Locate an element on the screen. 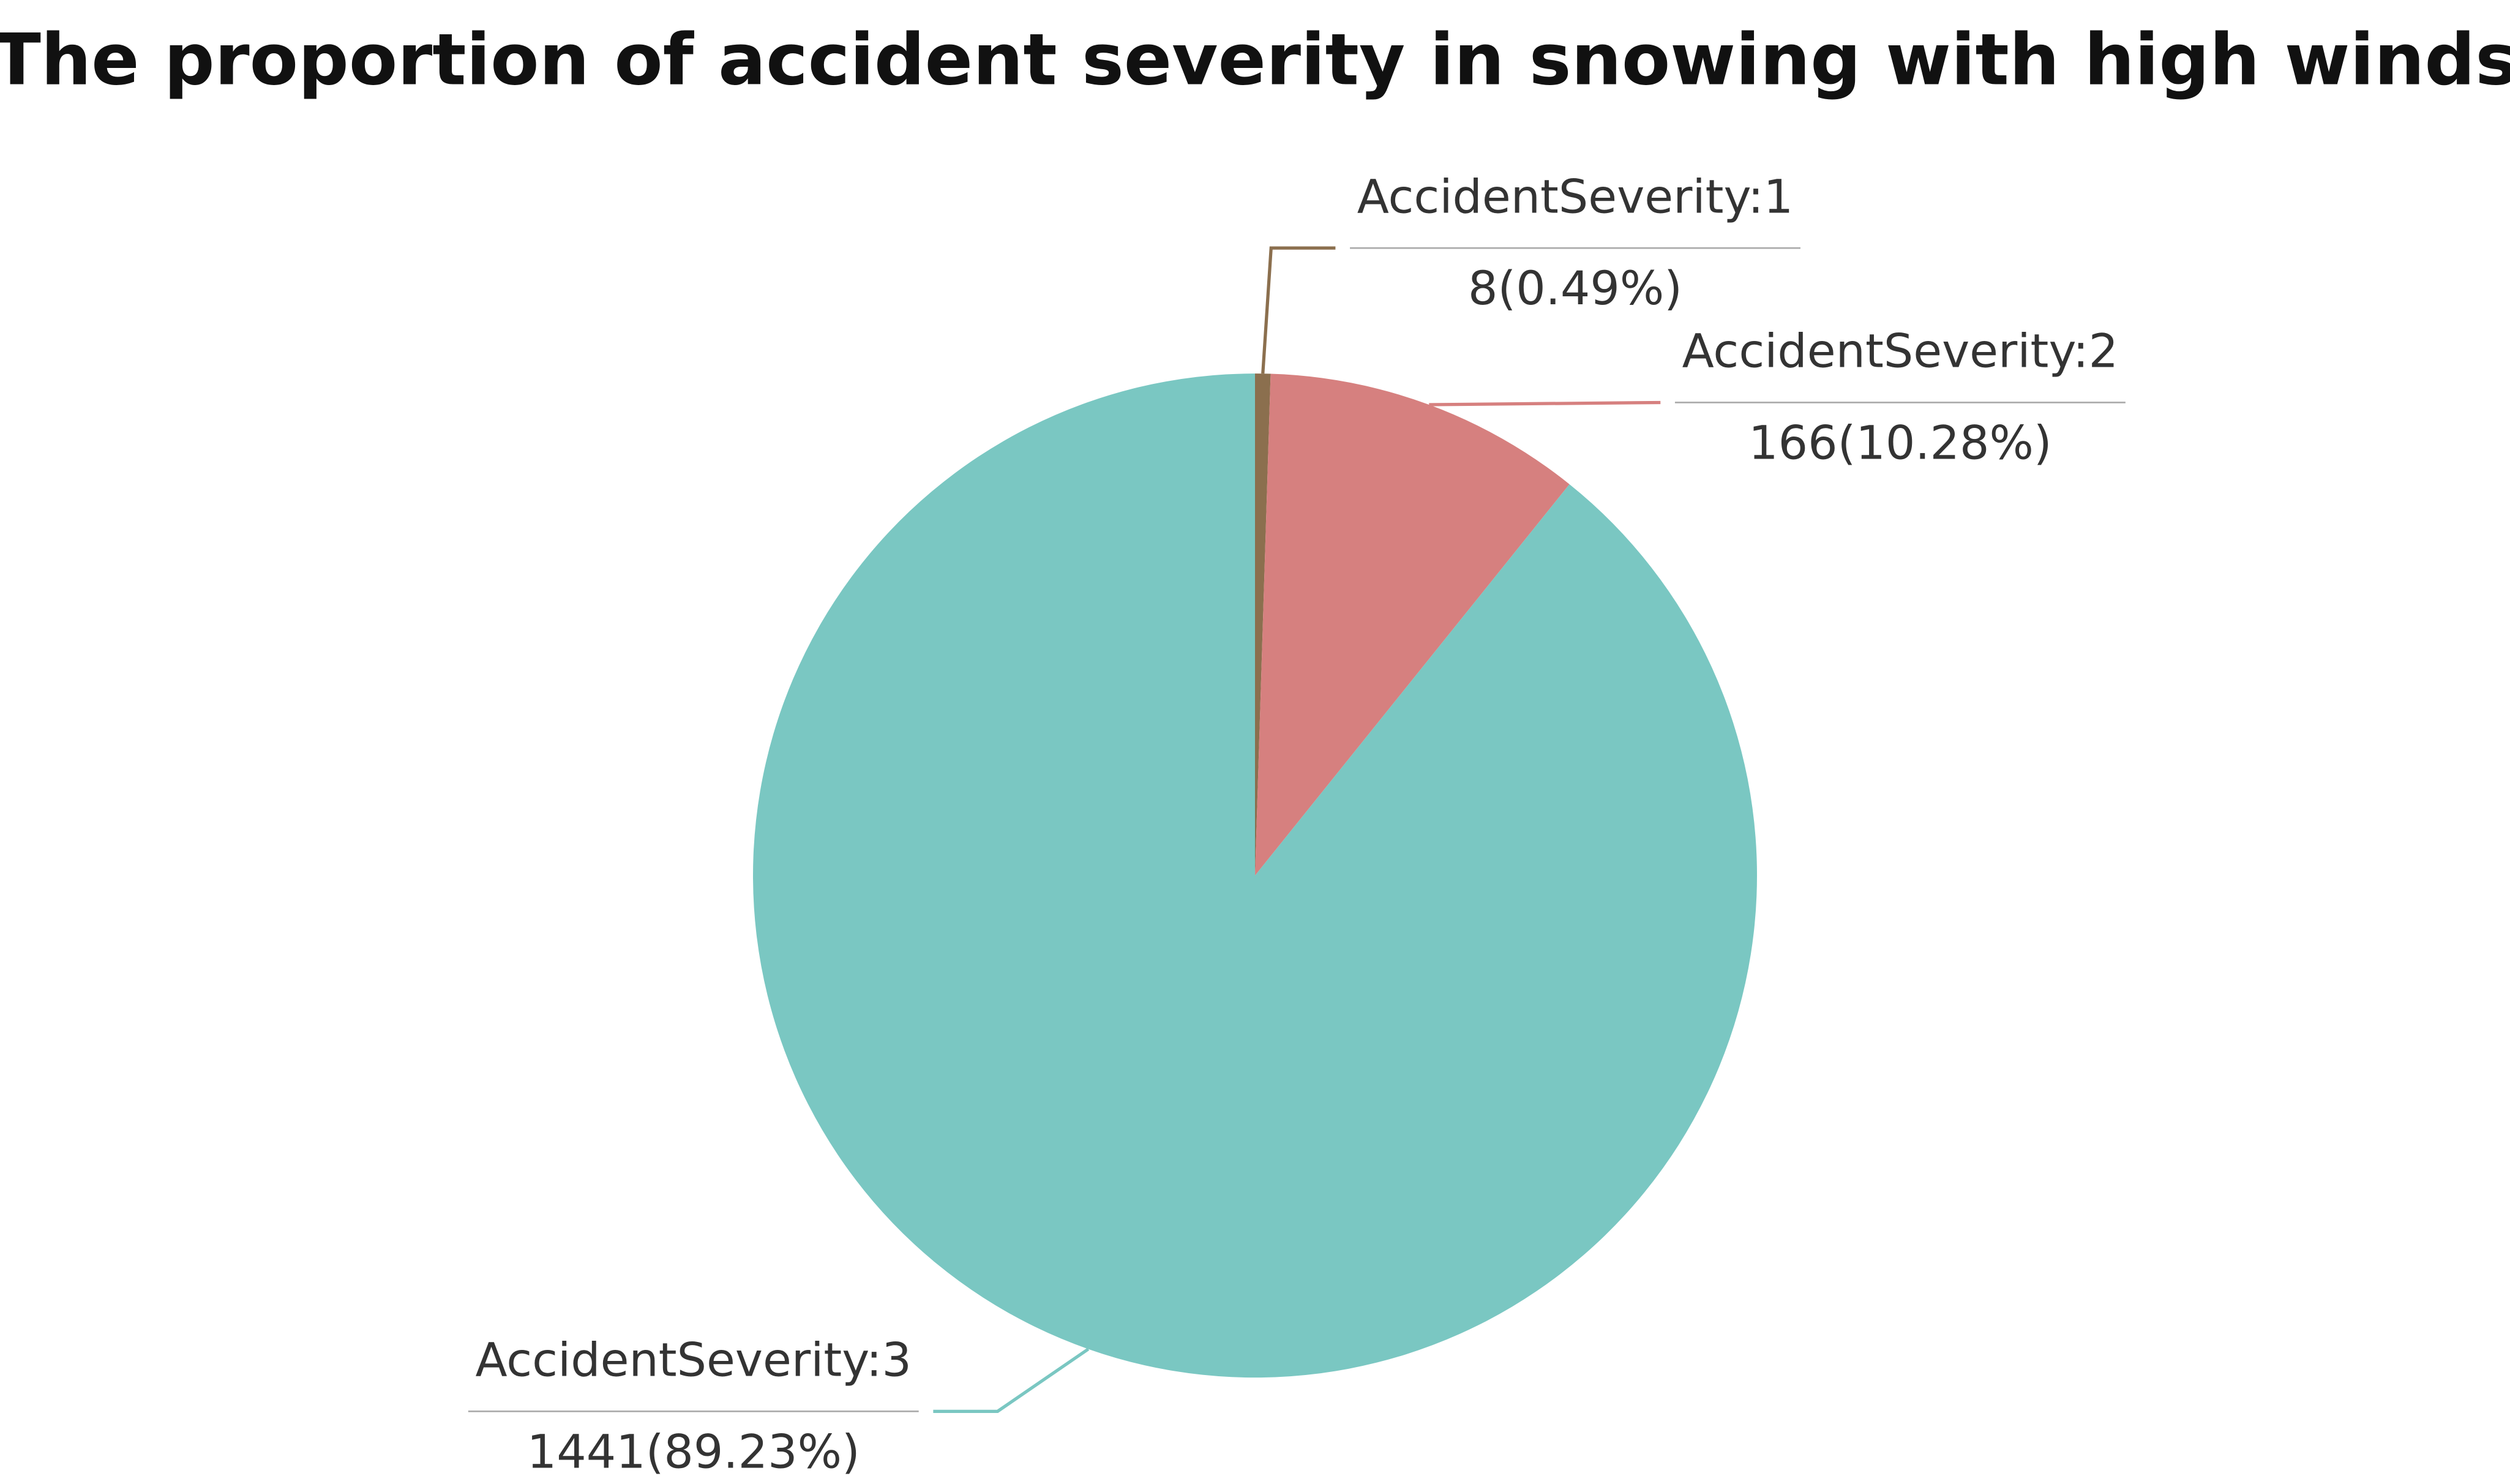 The image size is (2510, 1484). slice-label: AccidentSeverity:1 is located at coordinates (1575, 196).